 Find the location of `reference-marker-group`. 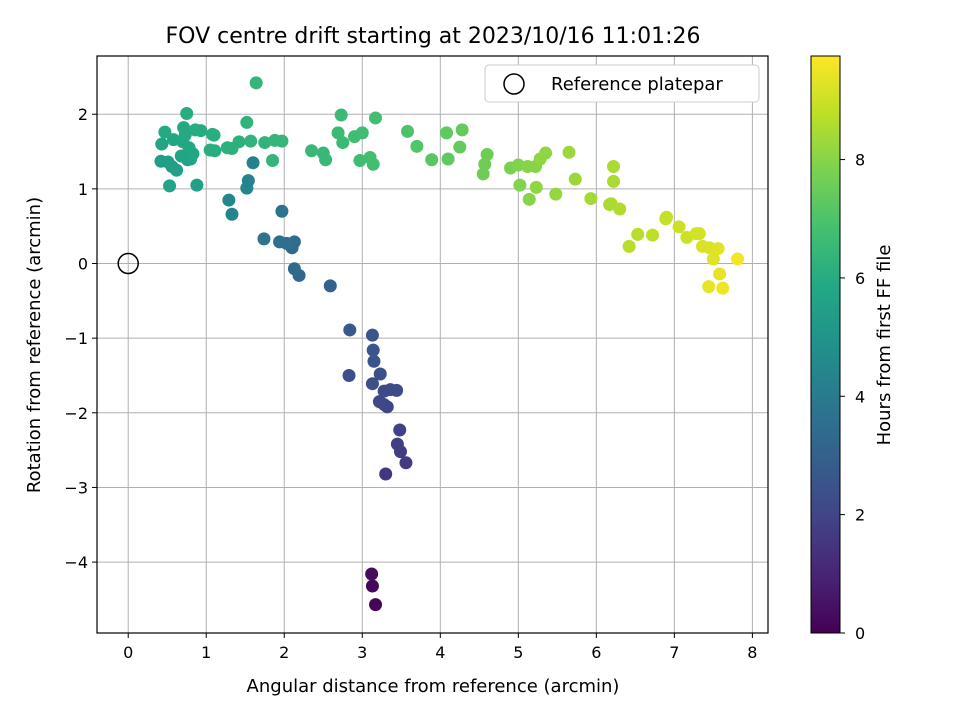

reference-marker-group is located at coordinates (128, 263).